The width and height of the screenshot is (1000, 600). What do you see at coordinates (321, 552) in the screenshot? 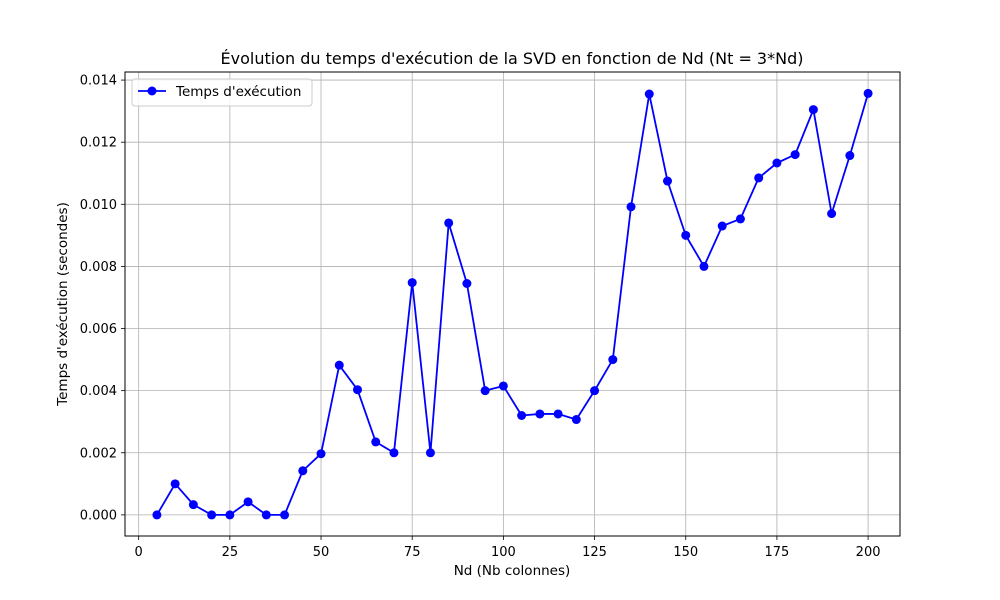
I see `x-tick-label: 50` at bounding box center [321, 552].